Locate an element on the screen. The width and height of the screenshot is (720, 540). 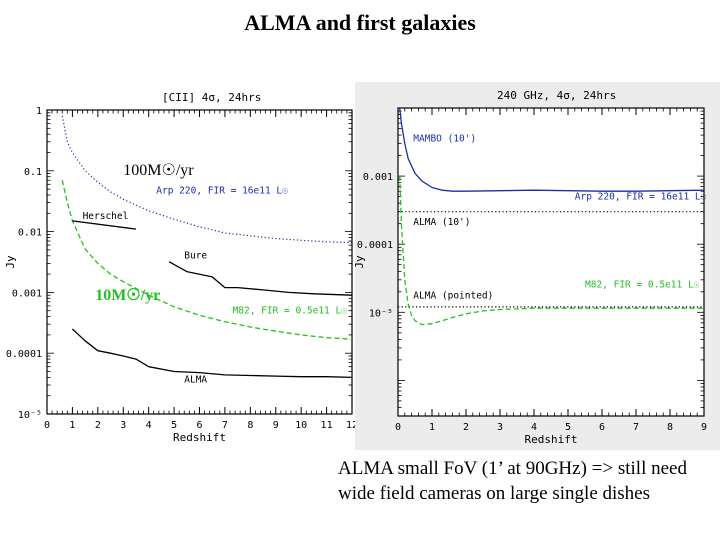
y-tick-label: 0.1 is located at coordinates (33, 172).